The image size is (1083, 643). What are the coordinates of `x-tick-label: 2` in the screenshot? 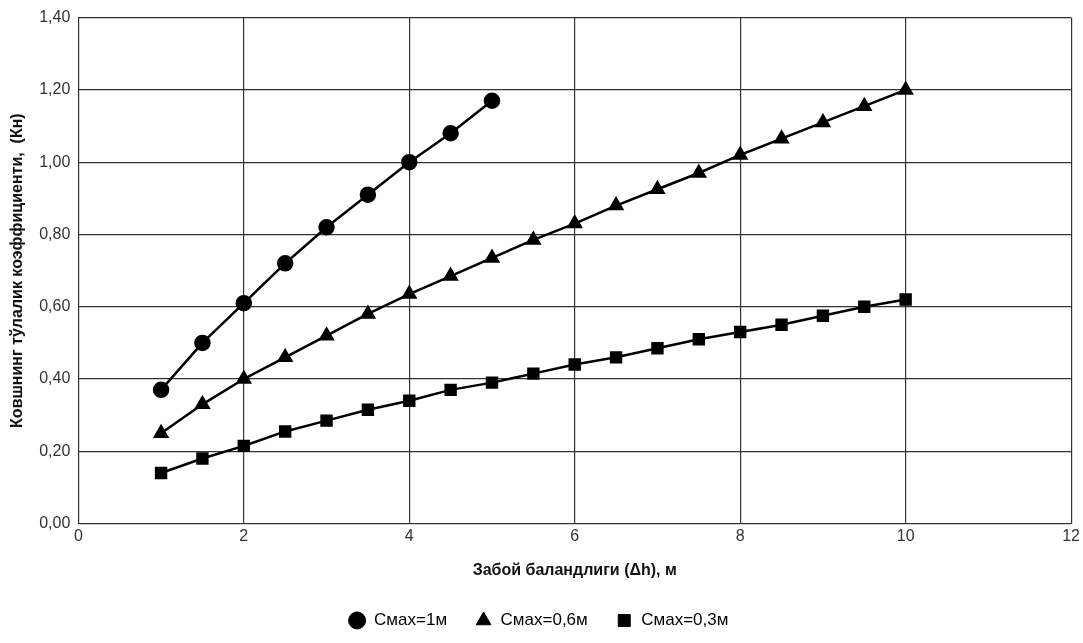 It's located at (244, 535).